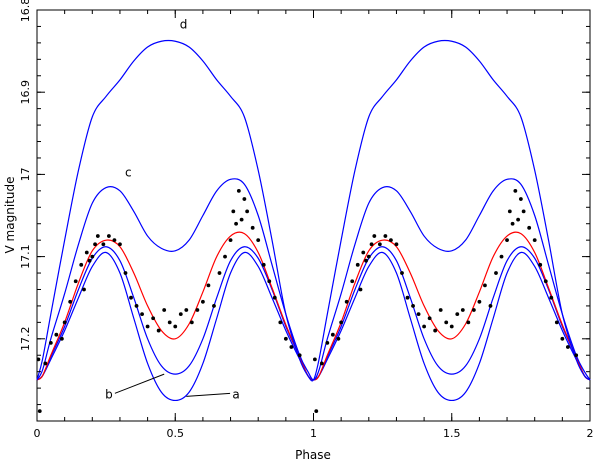  I want to click on y-tick-label: 16.9, so click(25, 92).